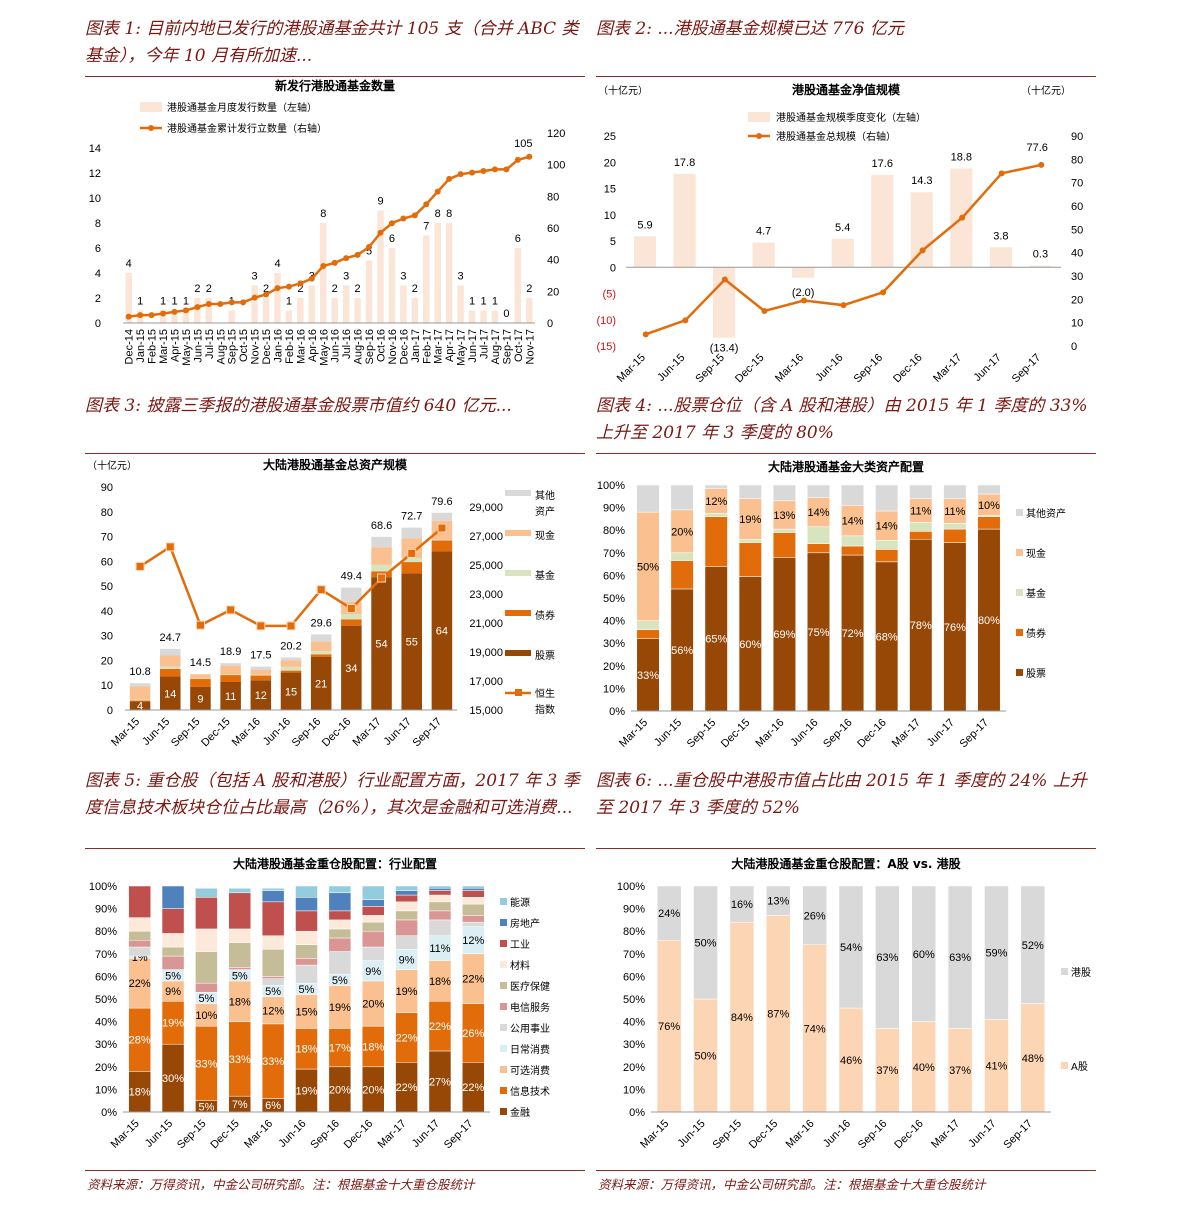 This screenshot has height=1212, width=1191. I want to click on total-value-label: 17.5, so click(260, 656).